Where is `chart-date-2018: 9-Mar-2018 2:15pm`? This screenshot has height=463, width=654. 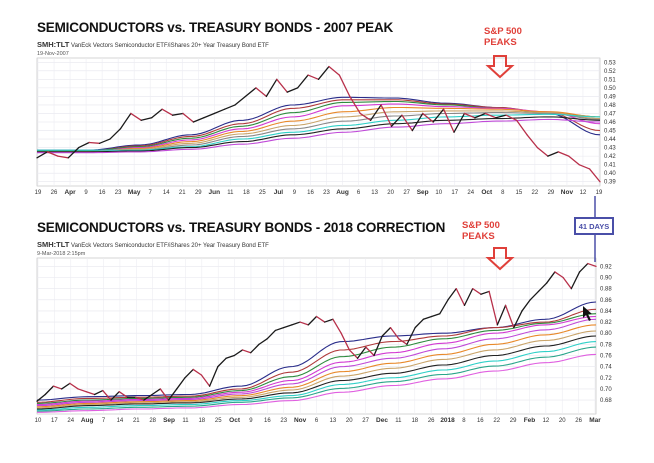
chart-date-2018: 9-Mar-2018 2:15pm is located at coordinates (61, 254).